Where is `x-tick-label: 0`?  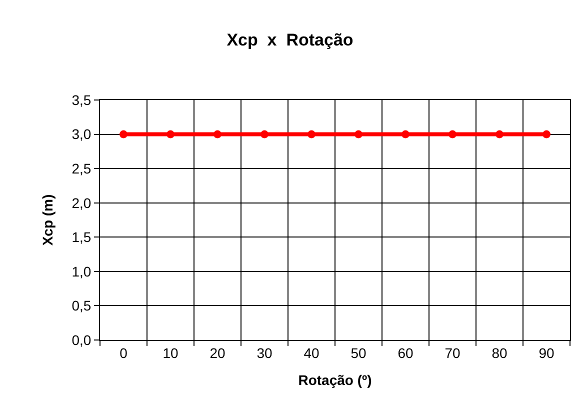
x-tick-label: 0 is located at coordinates (124, 352).